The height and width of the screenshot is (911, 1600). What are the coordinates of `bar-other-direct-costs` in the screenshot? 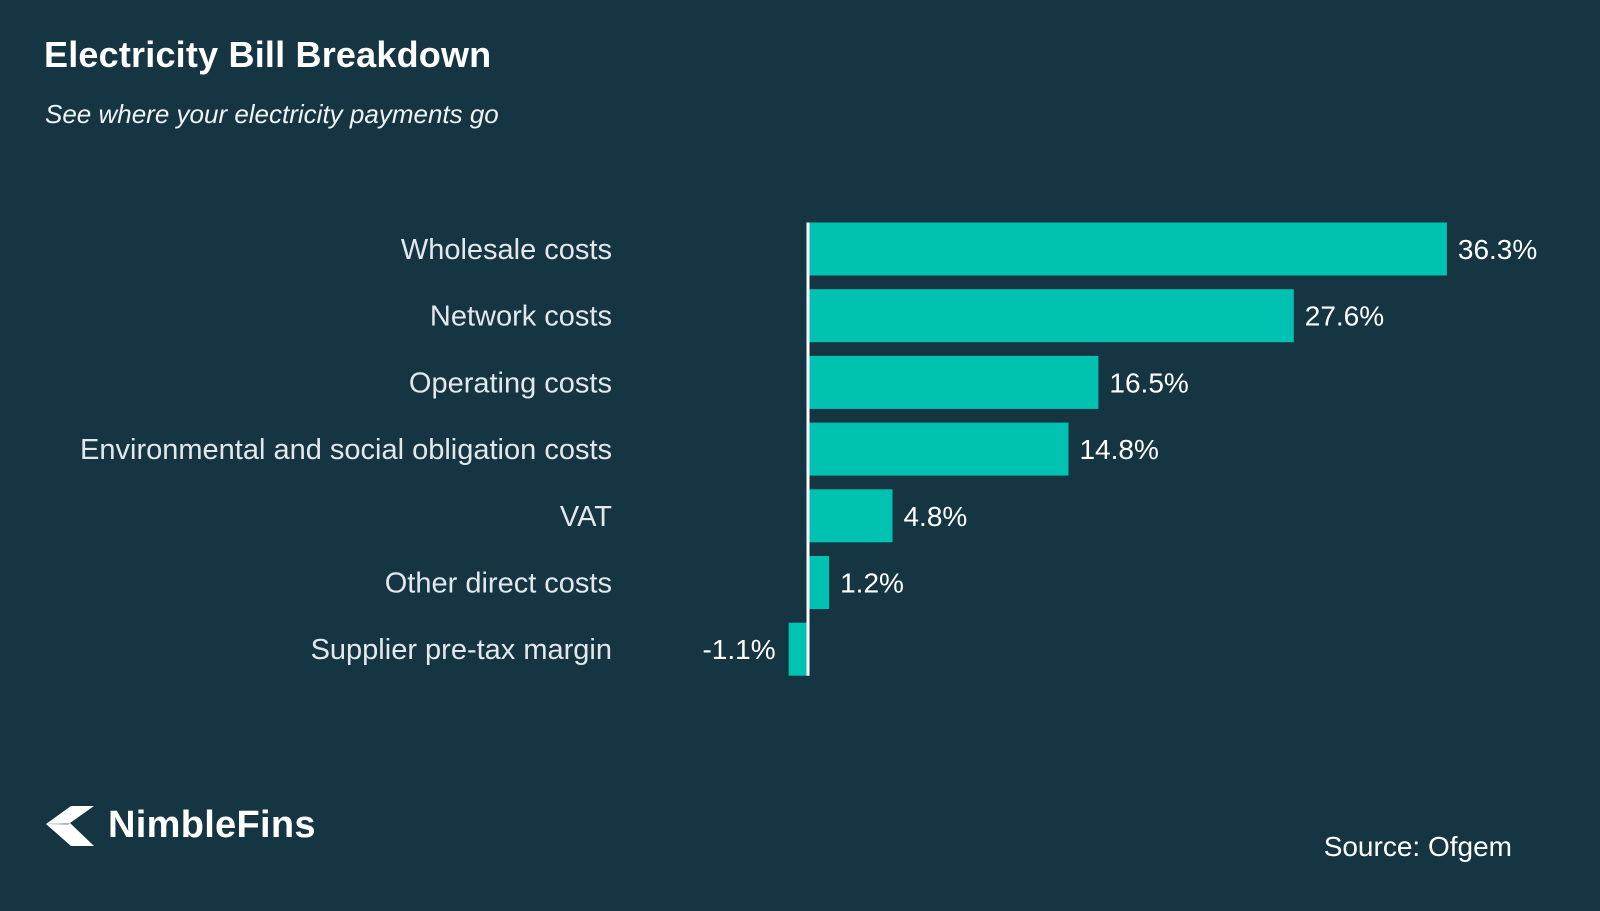 It's located at (819, 582).